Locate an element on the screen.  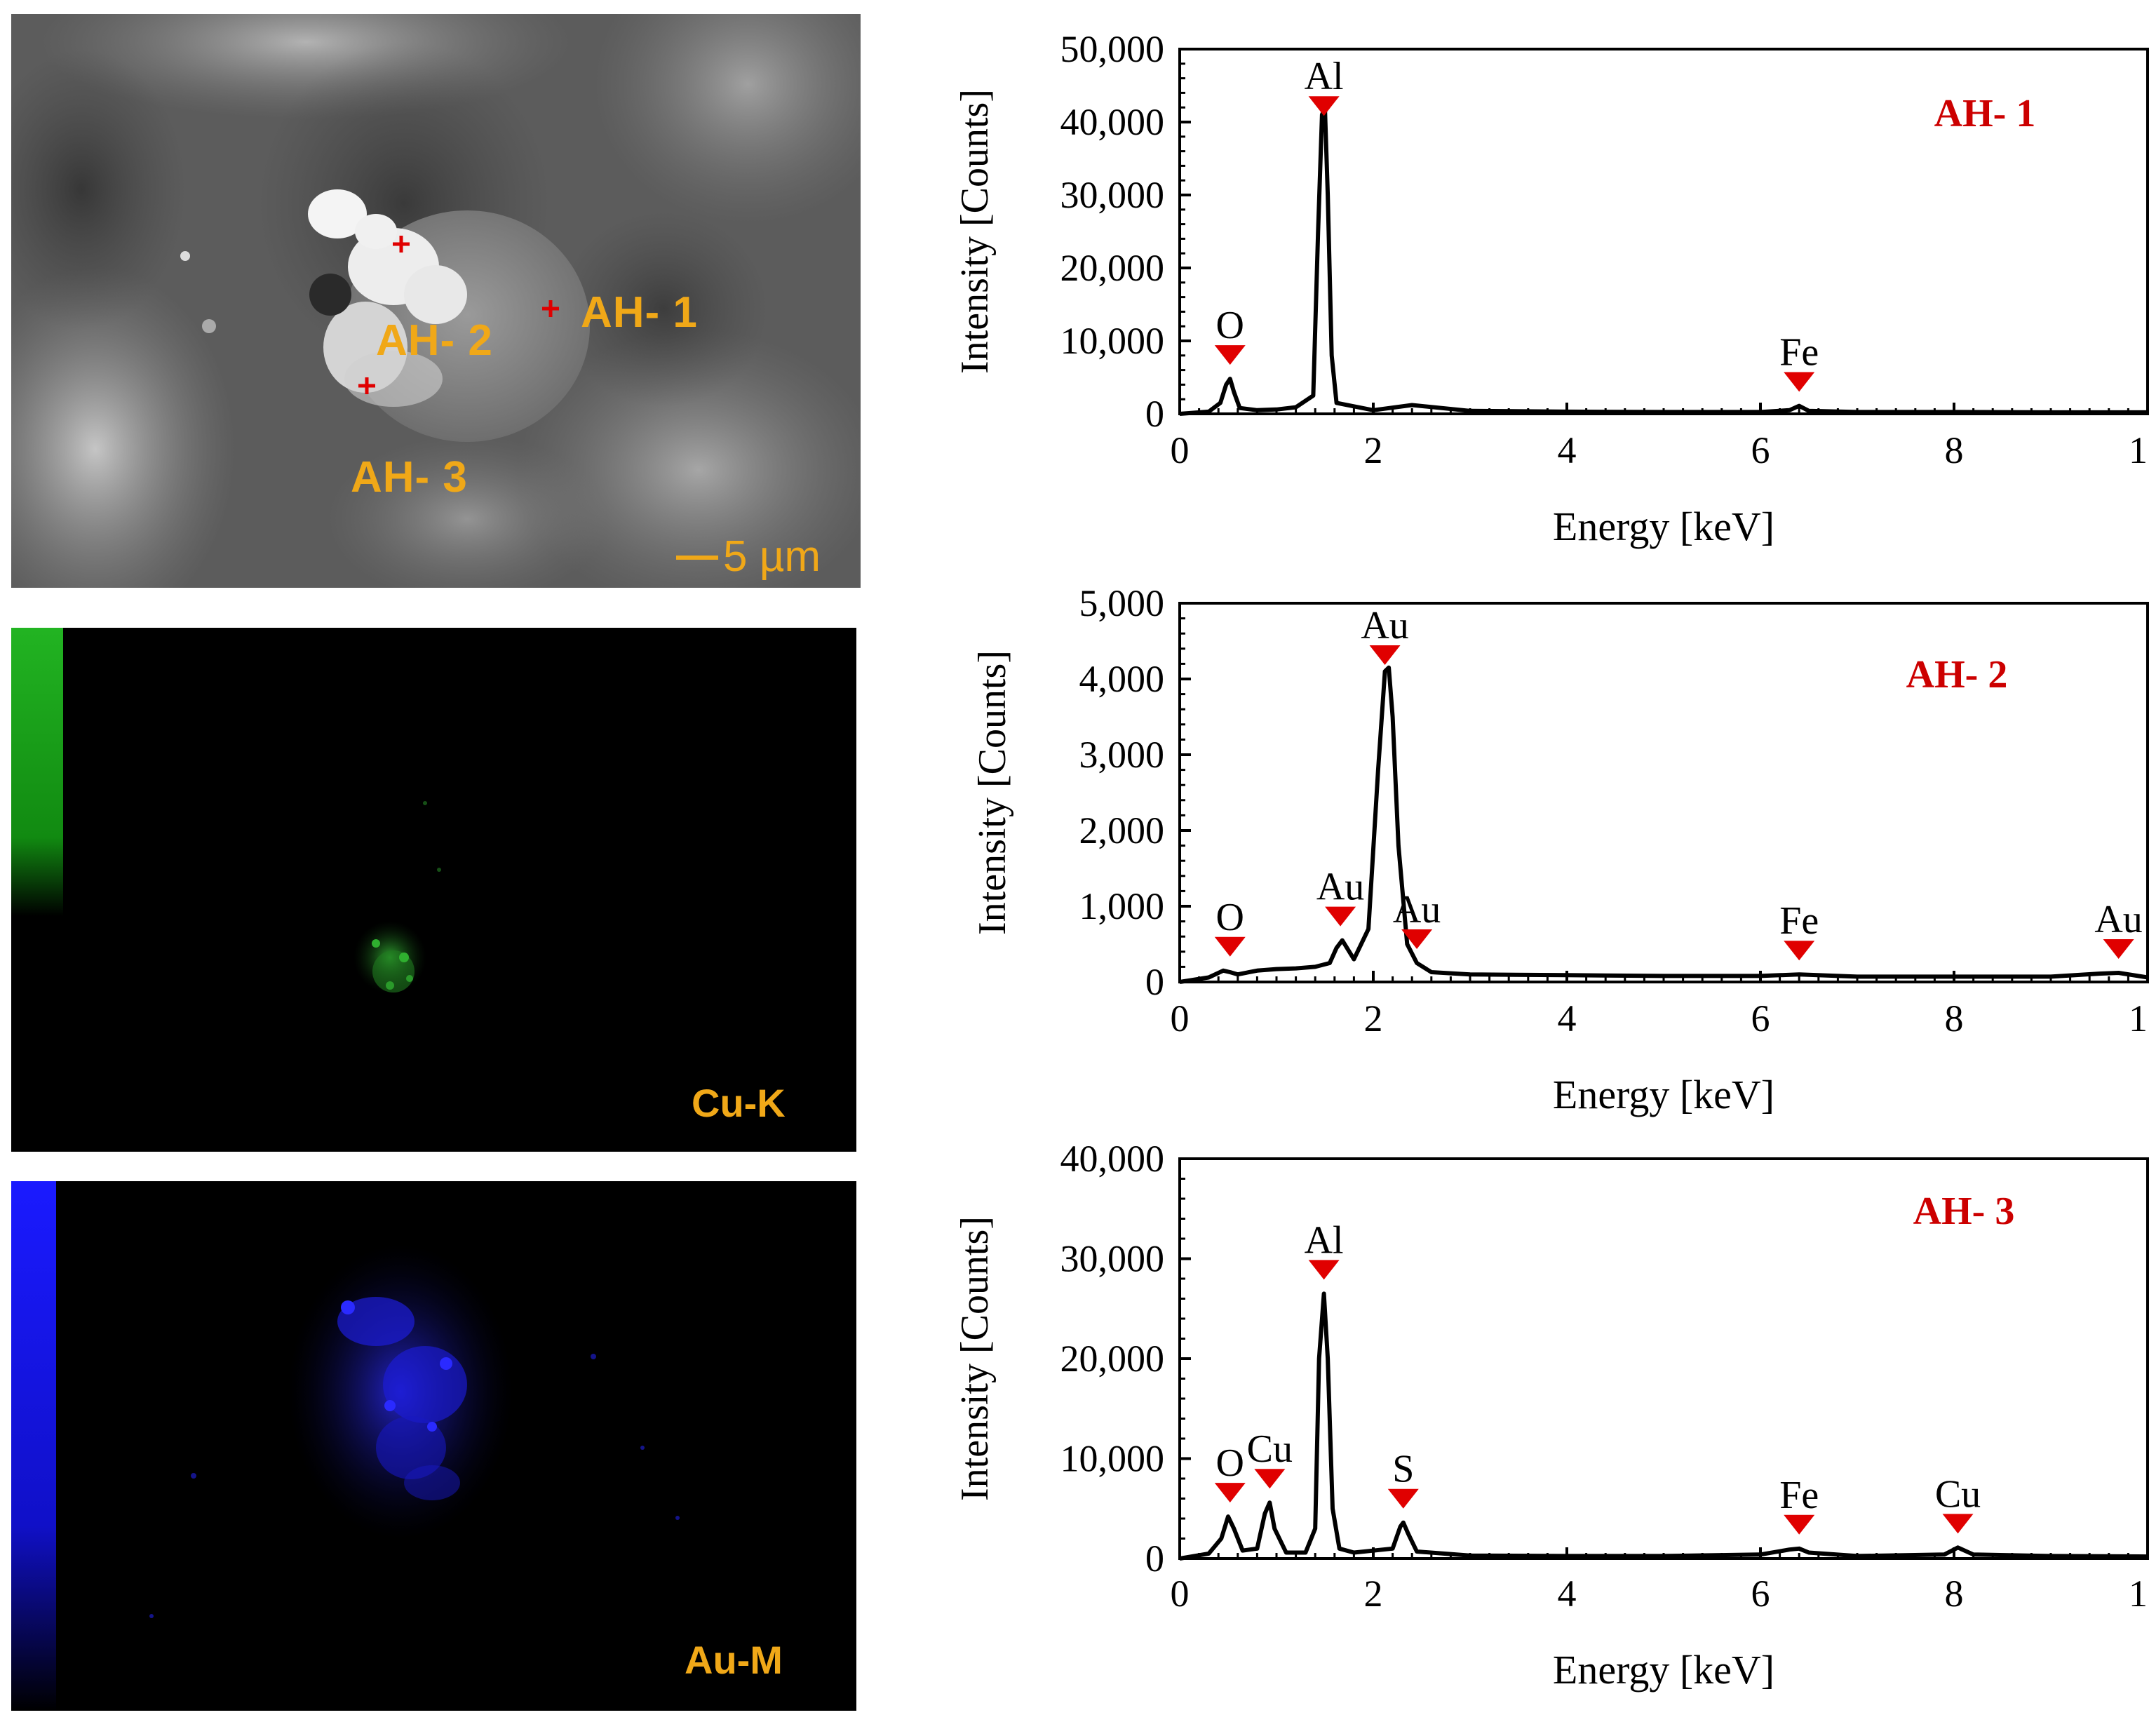
sem-micrograph is located at coordinates (436, 301).